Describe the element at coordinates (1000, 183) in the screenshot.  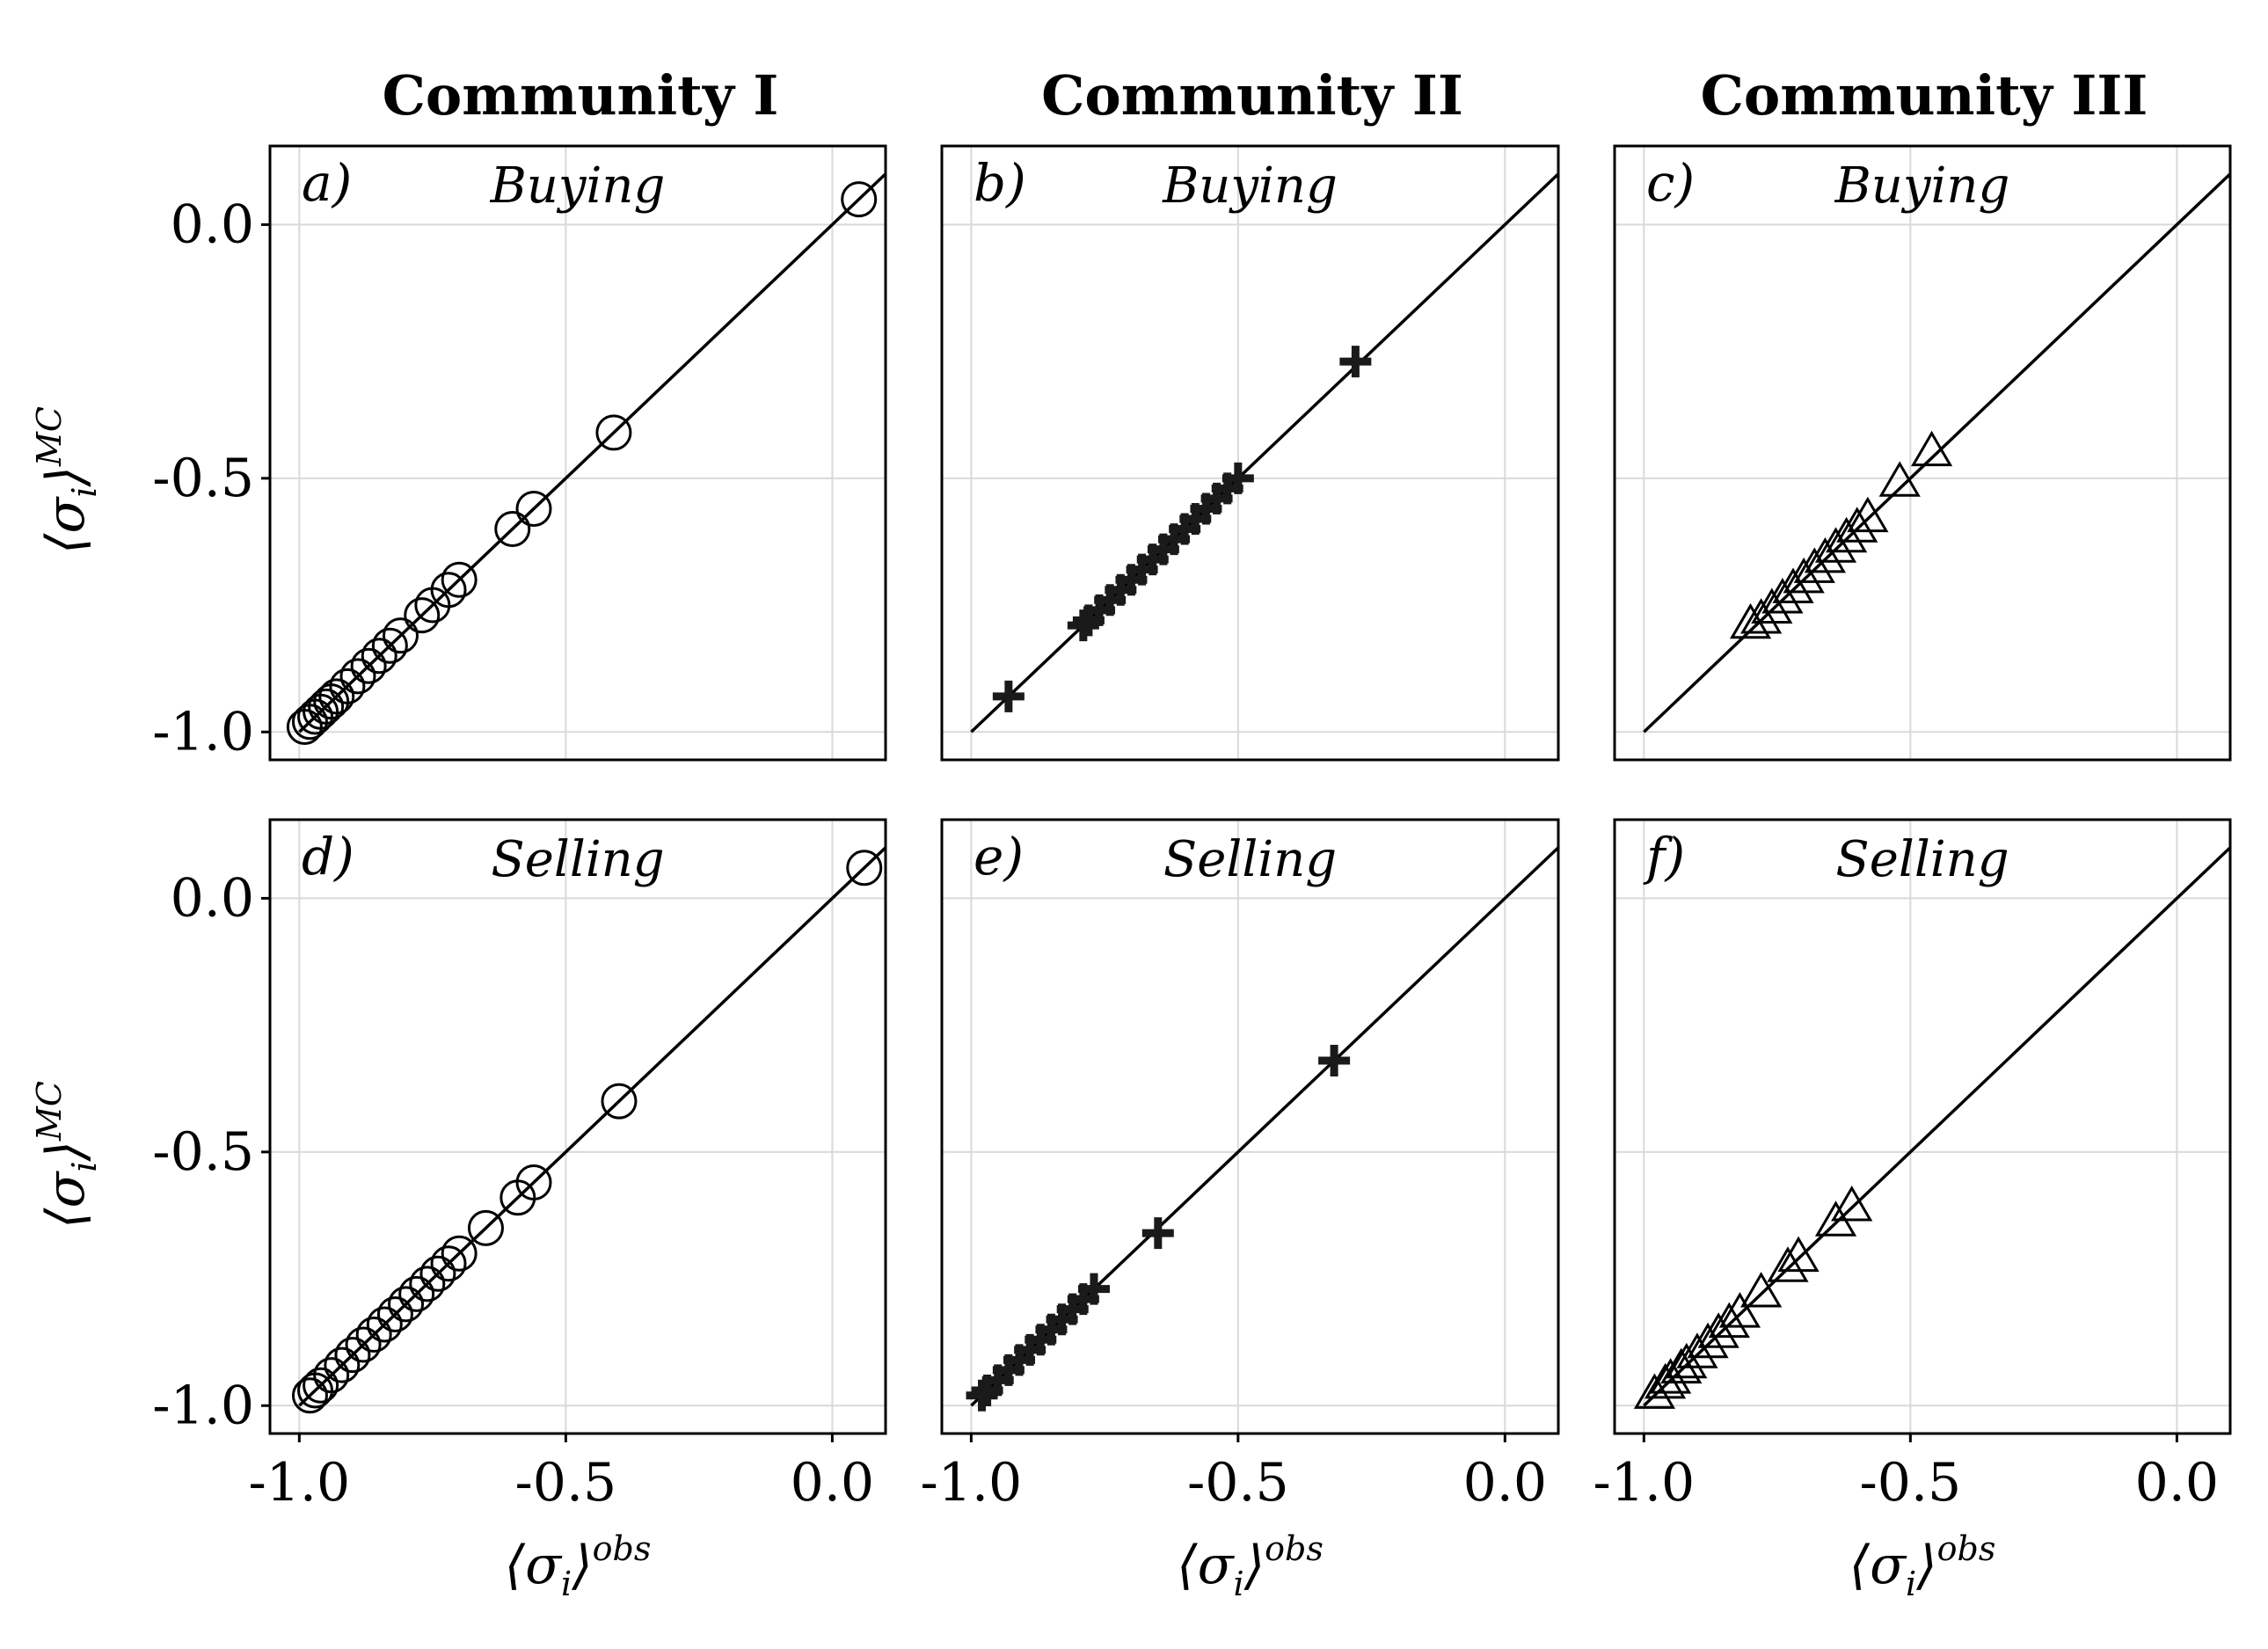
I see `panel-letter: b)` at that location.